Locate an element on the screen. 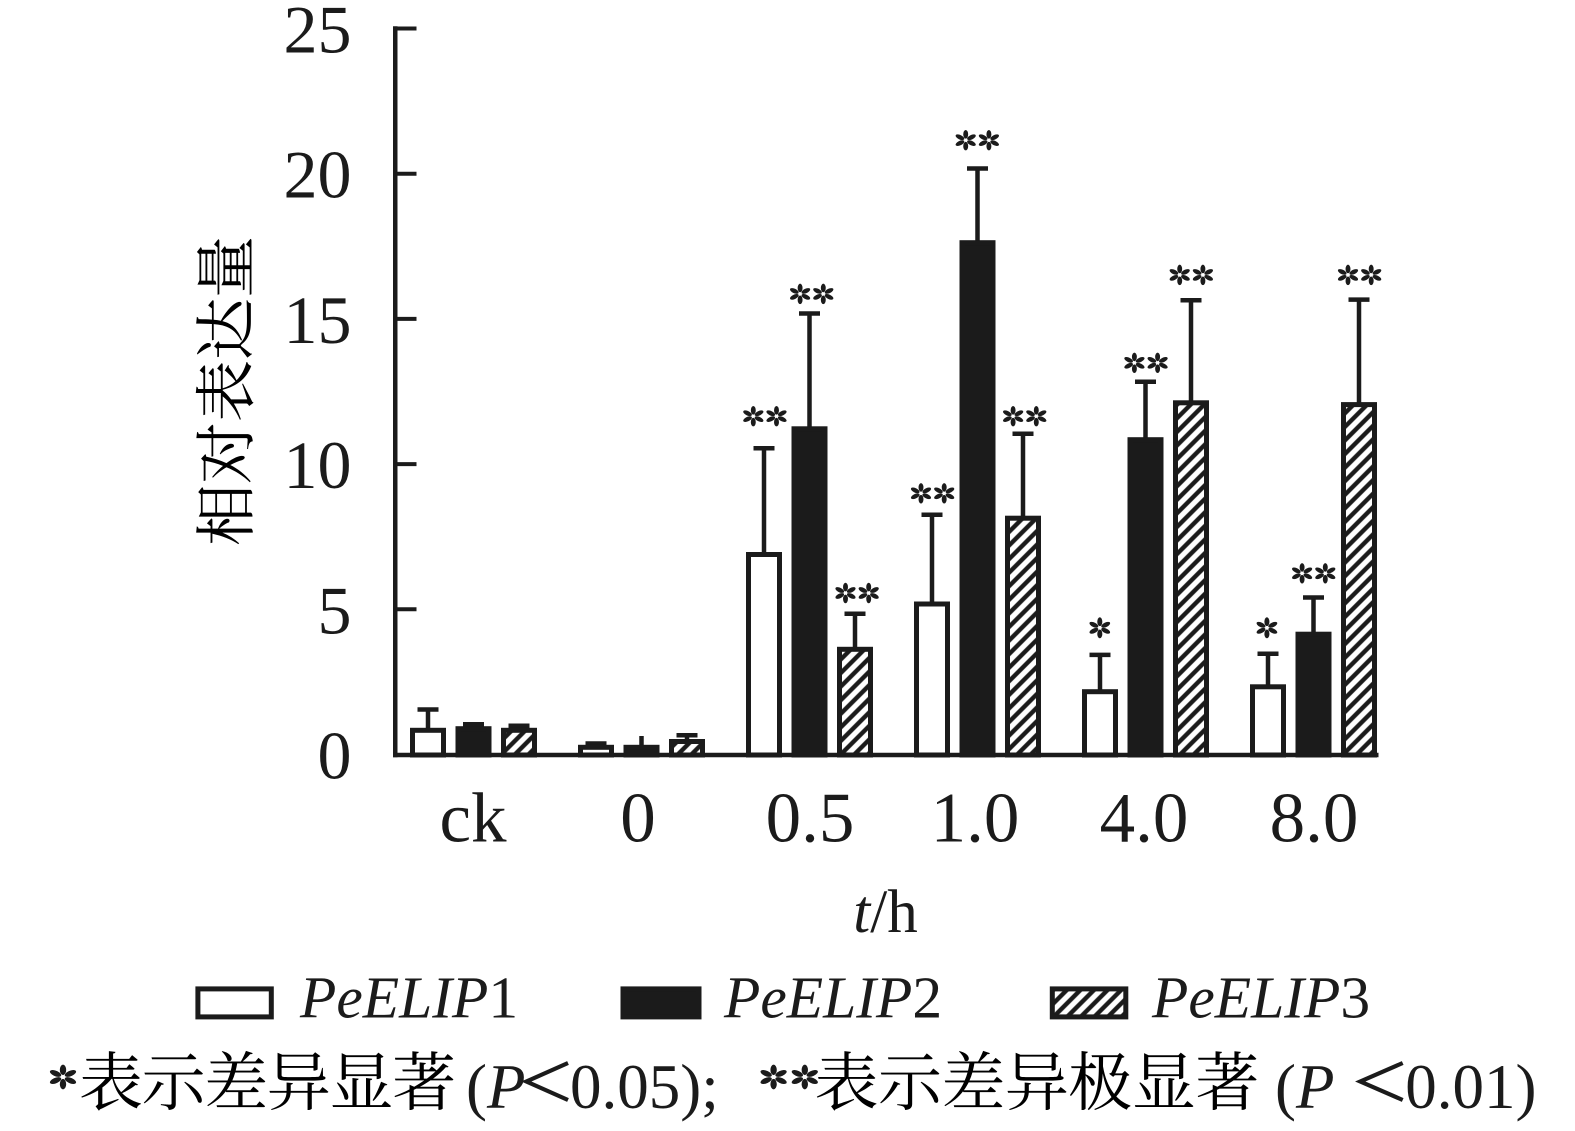 This screenshot has width=1575, height=1131. svg-text: 25 is located at coordinates (318, 34).